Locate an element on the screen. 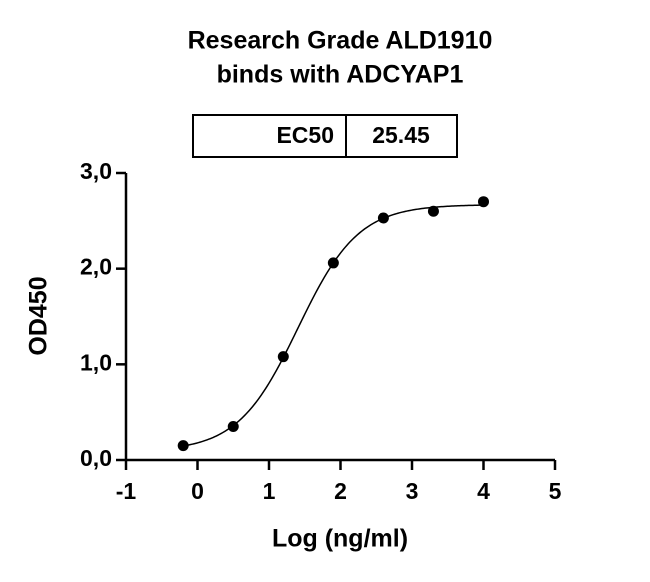 The width and height of the screenshot is (650, 582). y-axis-label: OD450 is located at coordinates (39, 315).